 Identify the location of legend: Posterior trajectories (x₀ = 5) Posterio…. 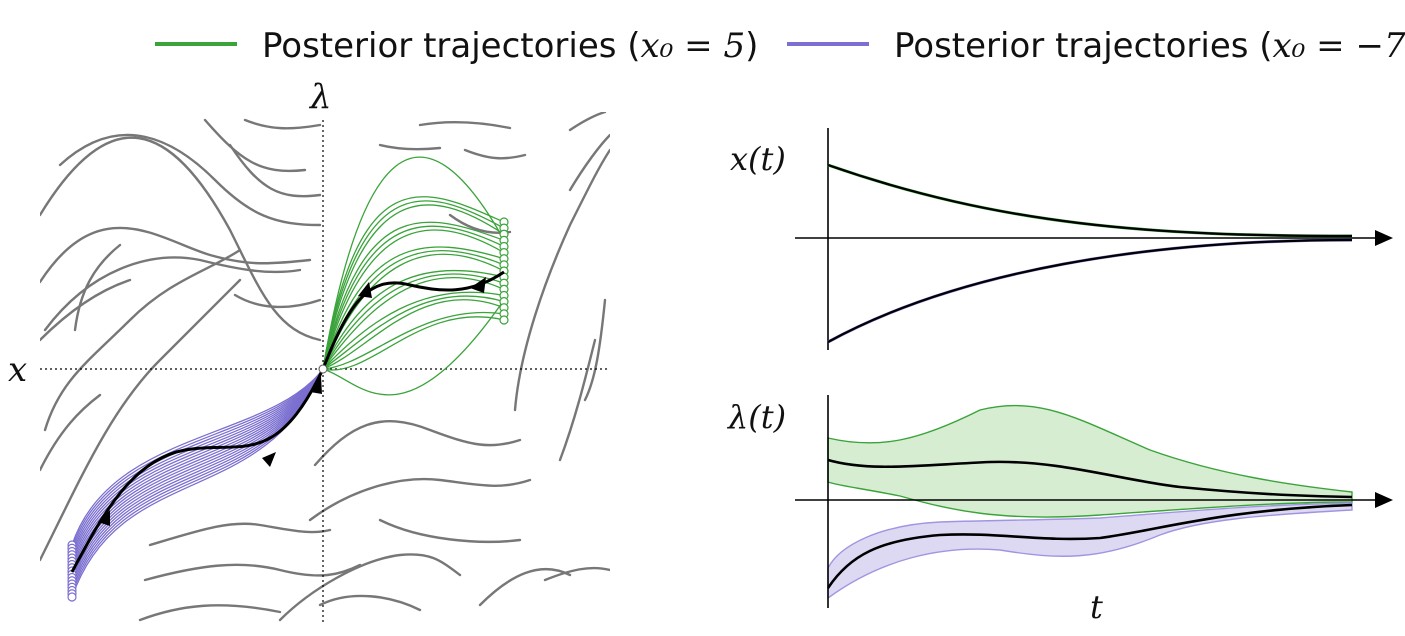
(780, 46).